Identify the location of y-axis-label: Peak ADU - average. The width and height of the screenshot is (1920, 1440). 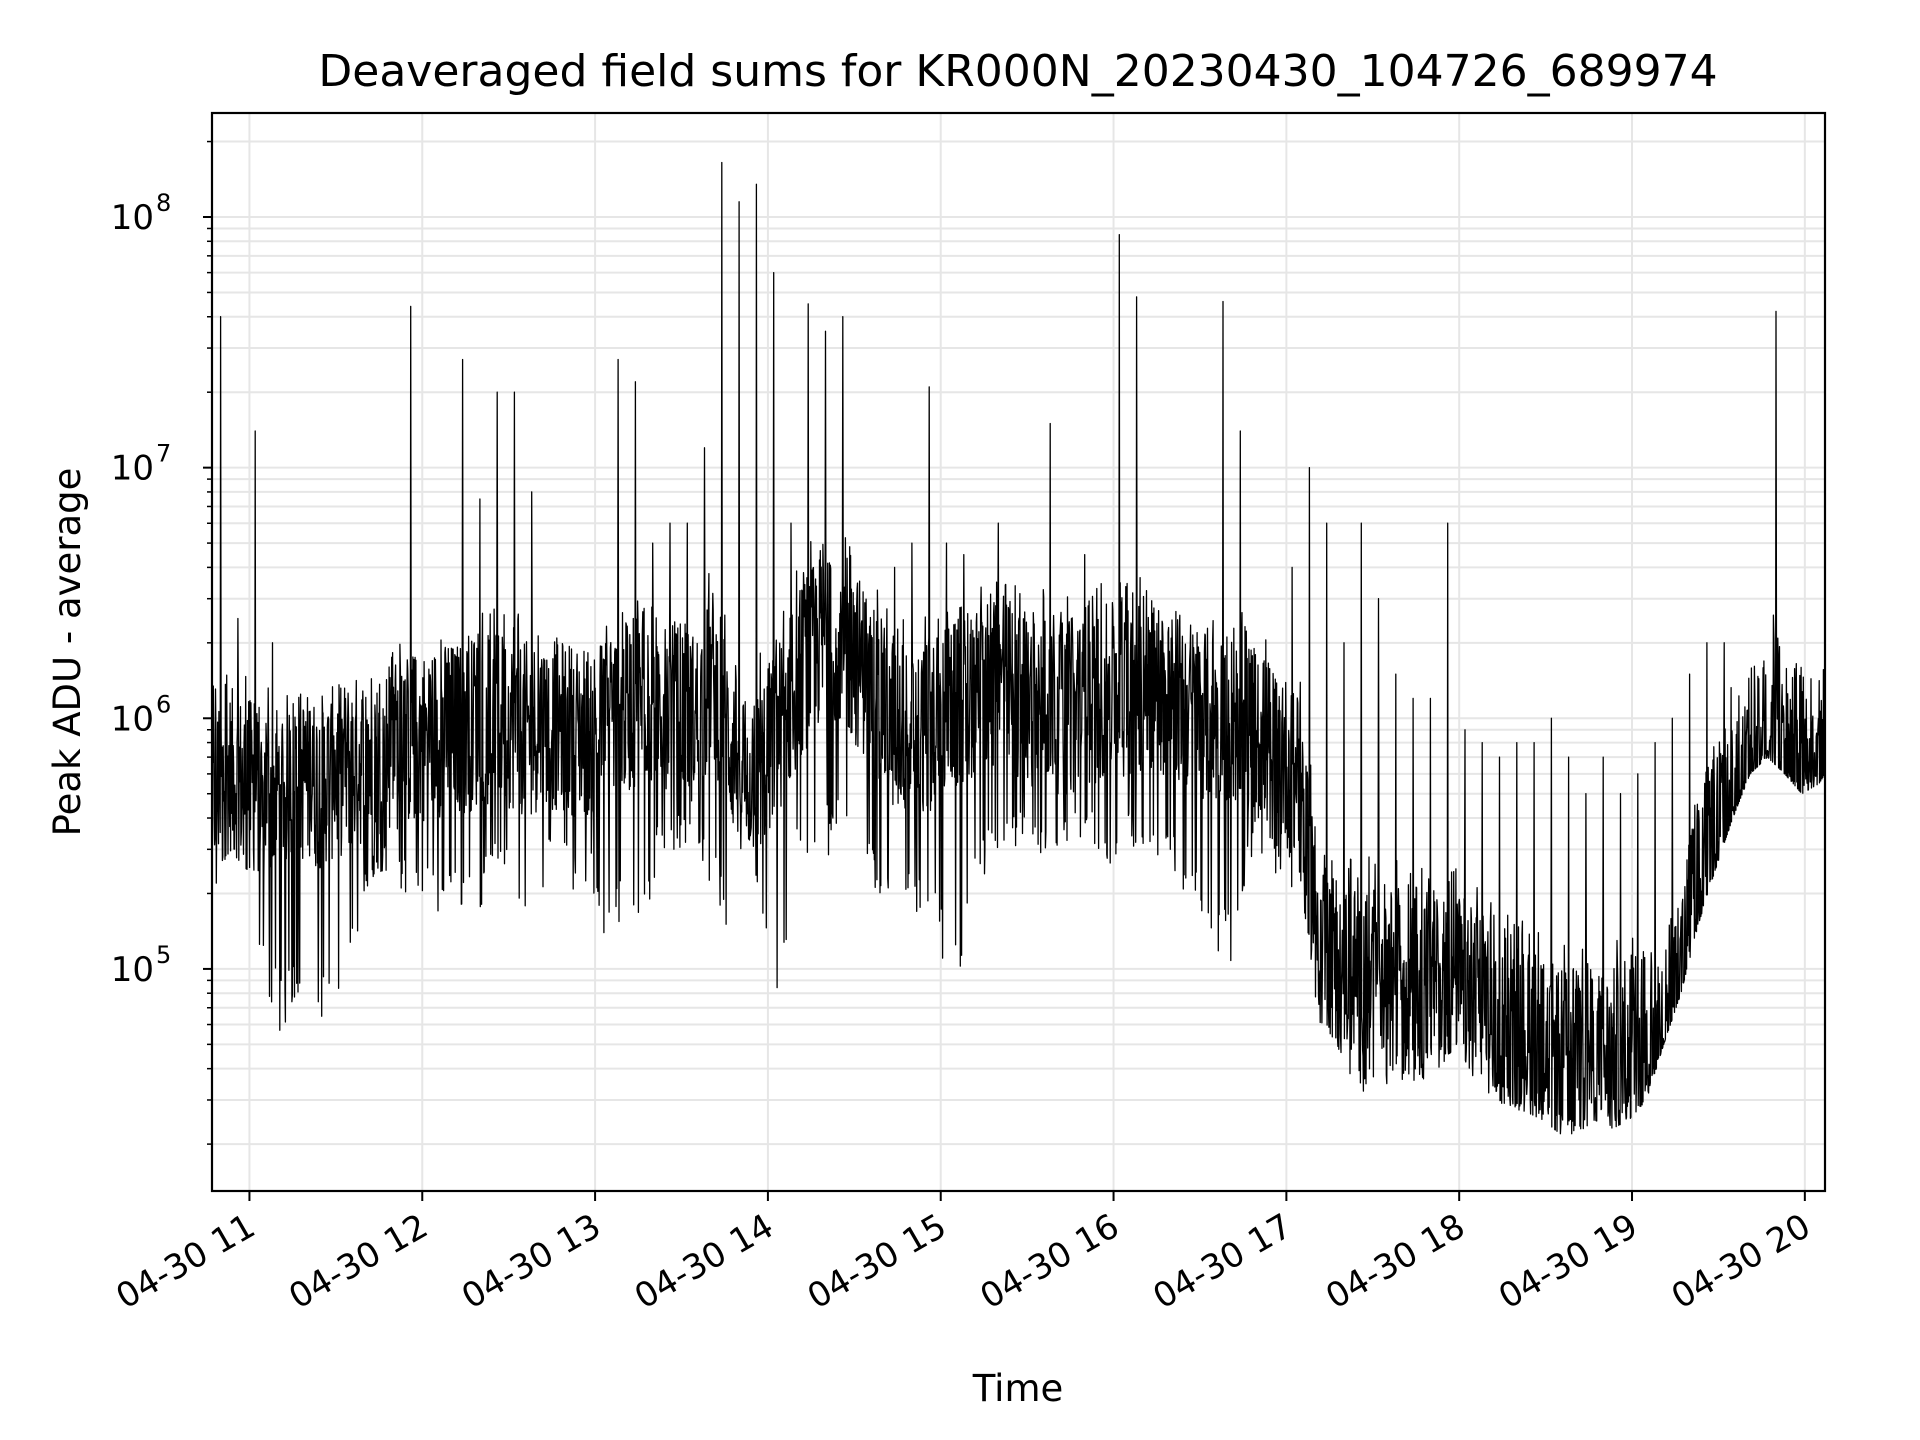
(67, 652).